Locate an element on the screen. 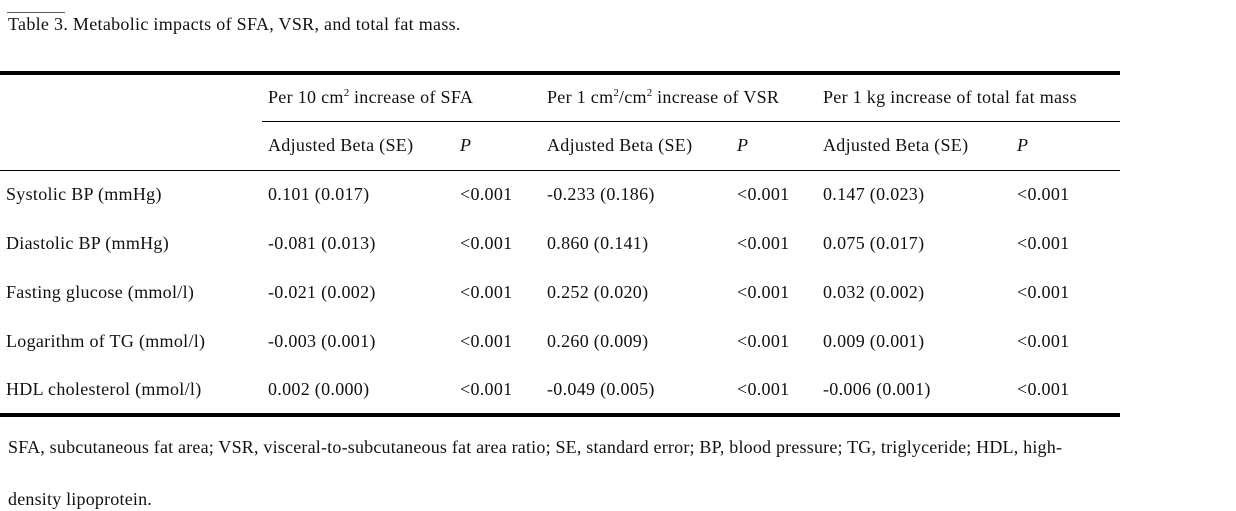 The width and height of the screenshot is (1236, 511). beta-se-cell: 0.032 (0.002) is located at coordinates (874, 292).